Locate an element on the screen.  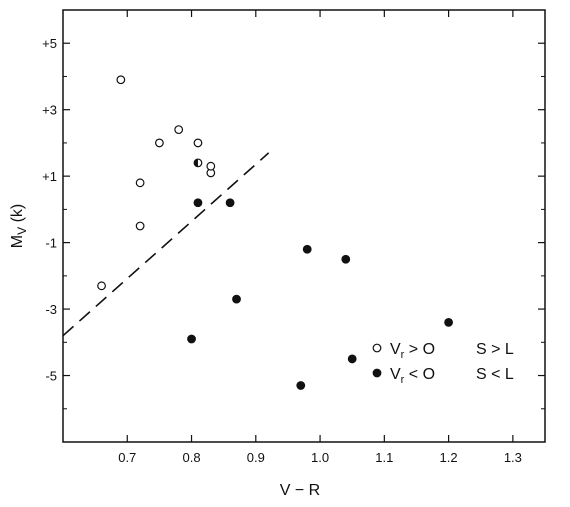
x-tick-label: 0.8 is located at coordinates (191, 457).